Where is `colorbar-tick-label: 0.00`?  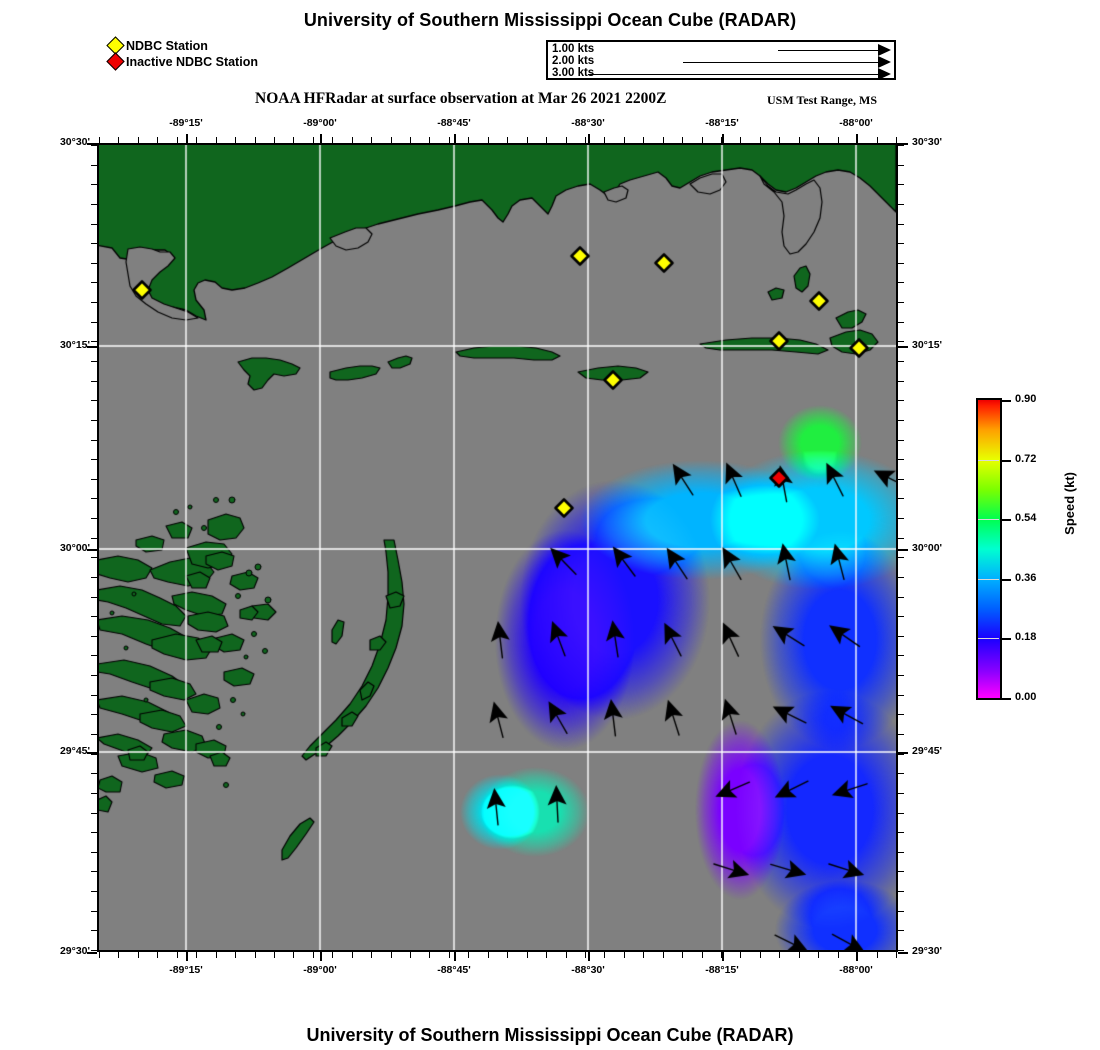 colorbar-tick-label: 0.00 is located at coordinates (1026, 697).